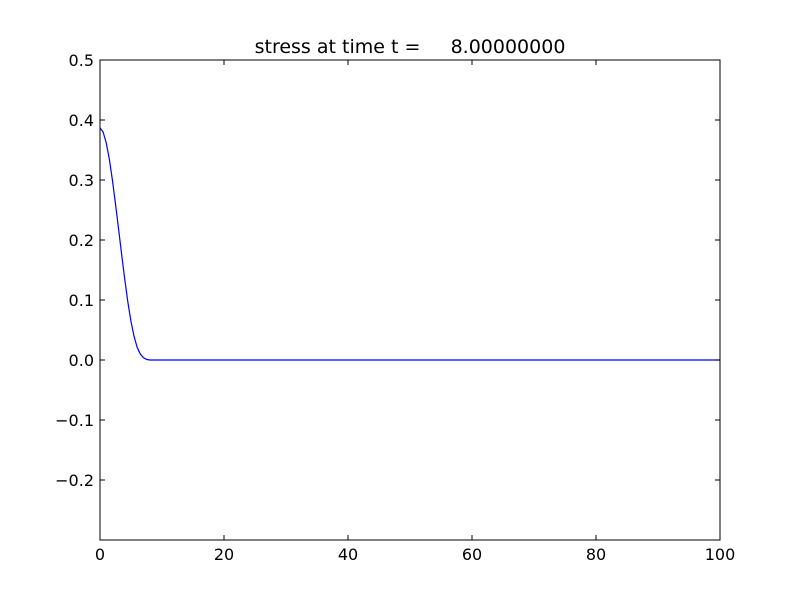 This screenshot has width=800, height=600. What do you see at coordinates (224, 554) in the screenshot?
I see `x-tick-label: 20` at bounding box center [224, 554].